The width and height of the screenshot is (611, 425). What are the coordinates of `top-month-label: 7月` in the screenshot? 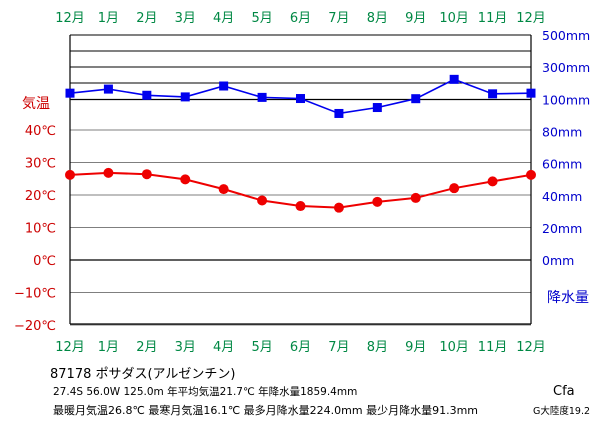 It's located at (338, 18).